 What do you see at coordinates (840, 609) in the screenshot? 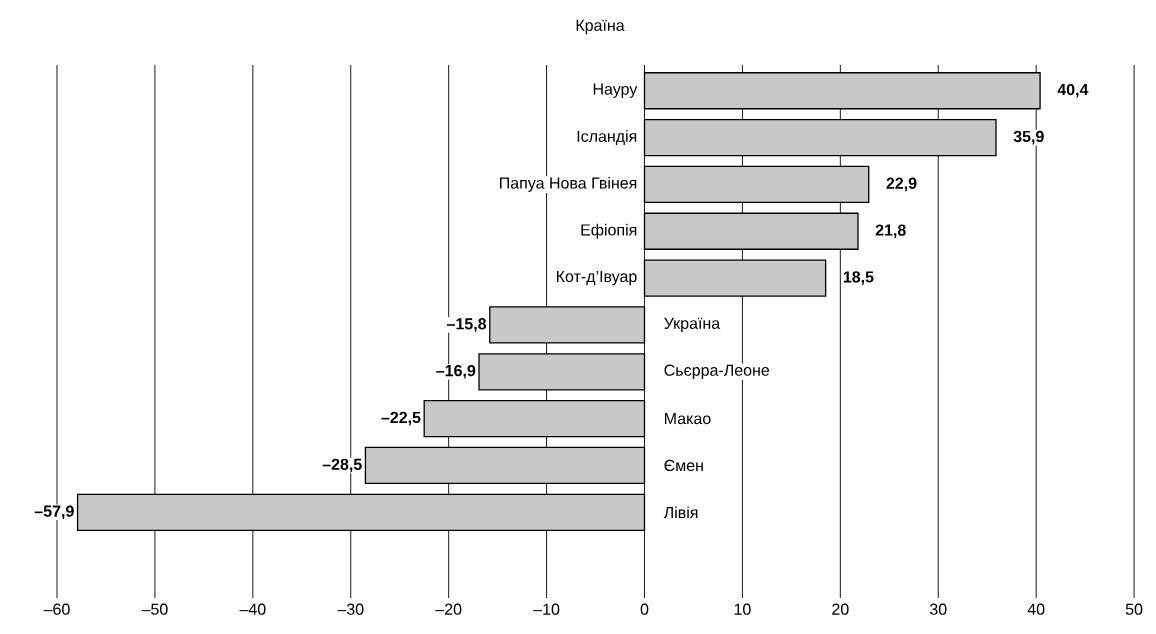
I see `x-tick-label: 20` at bounding box center [840, 609].